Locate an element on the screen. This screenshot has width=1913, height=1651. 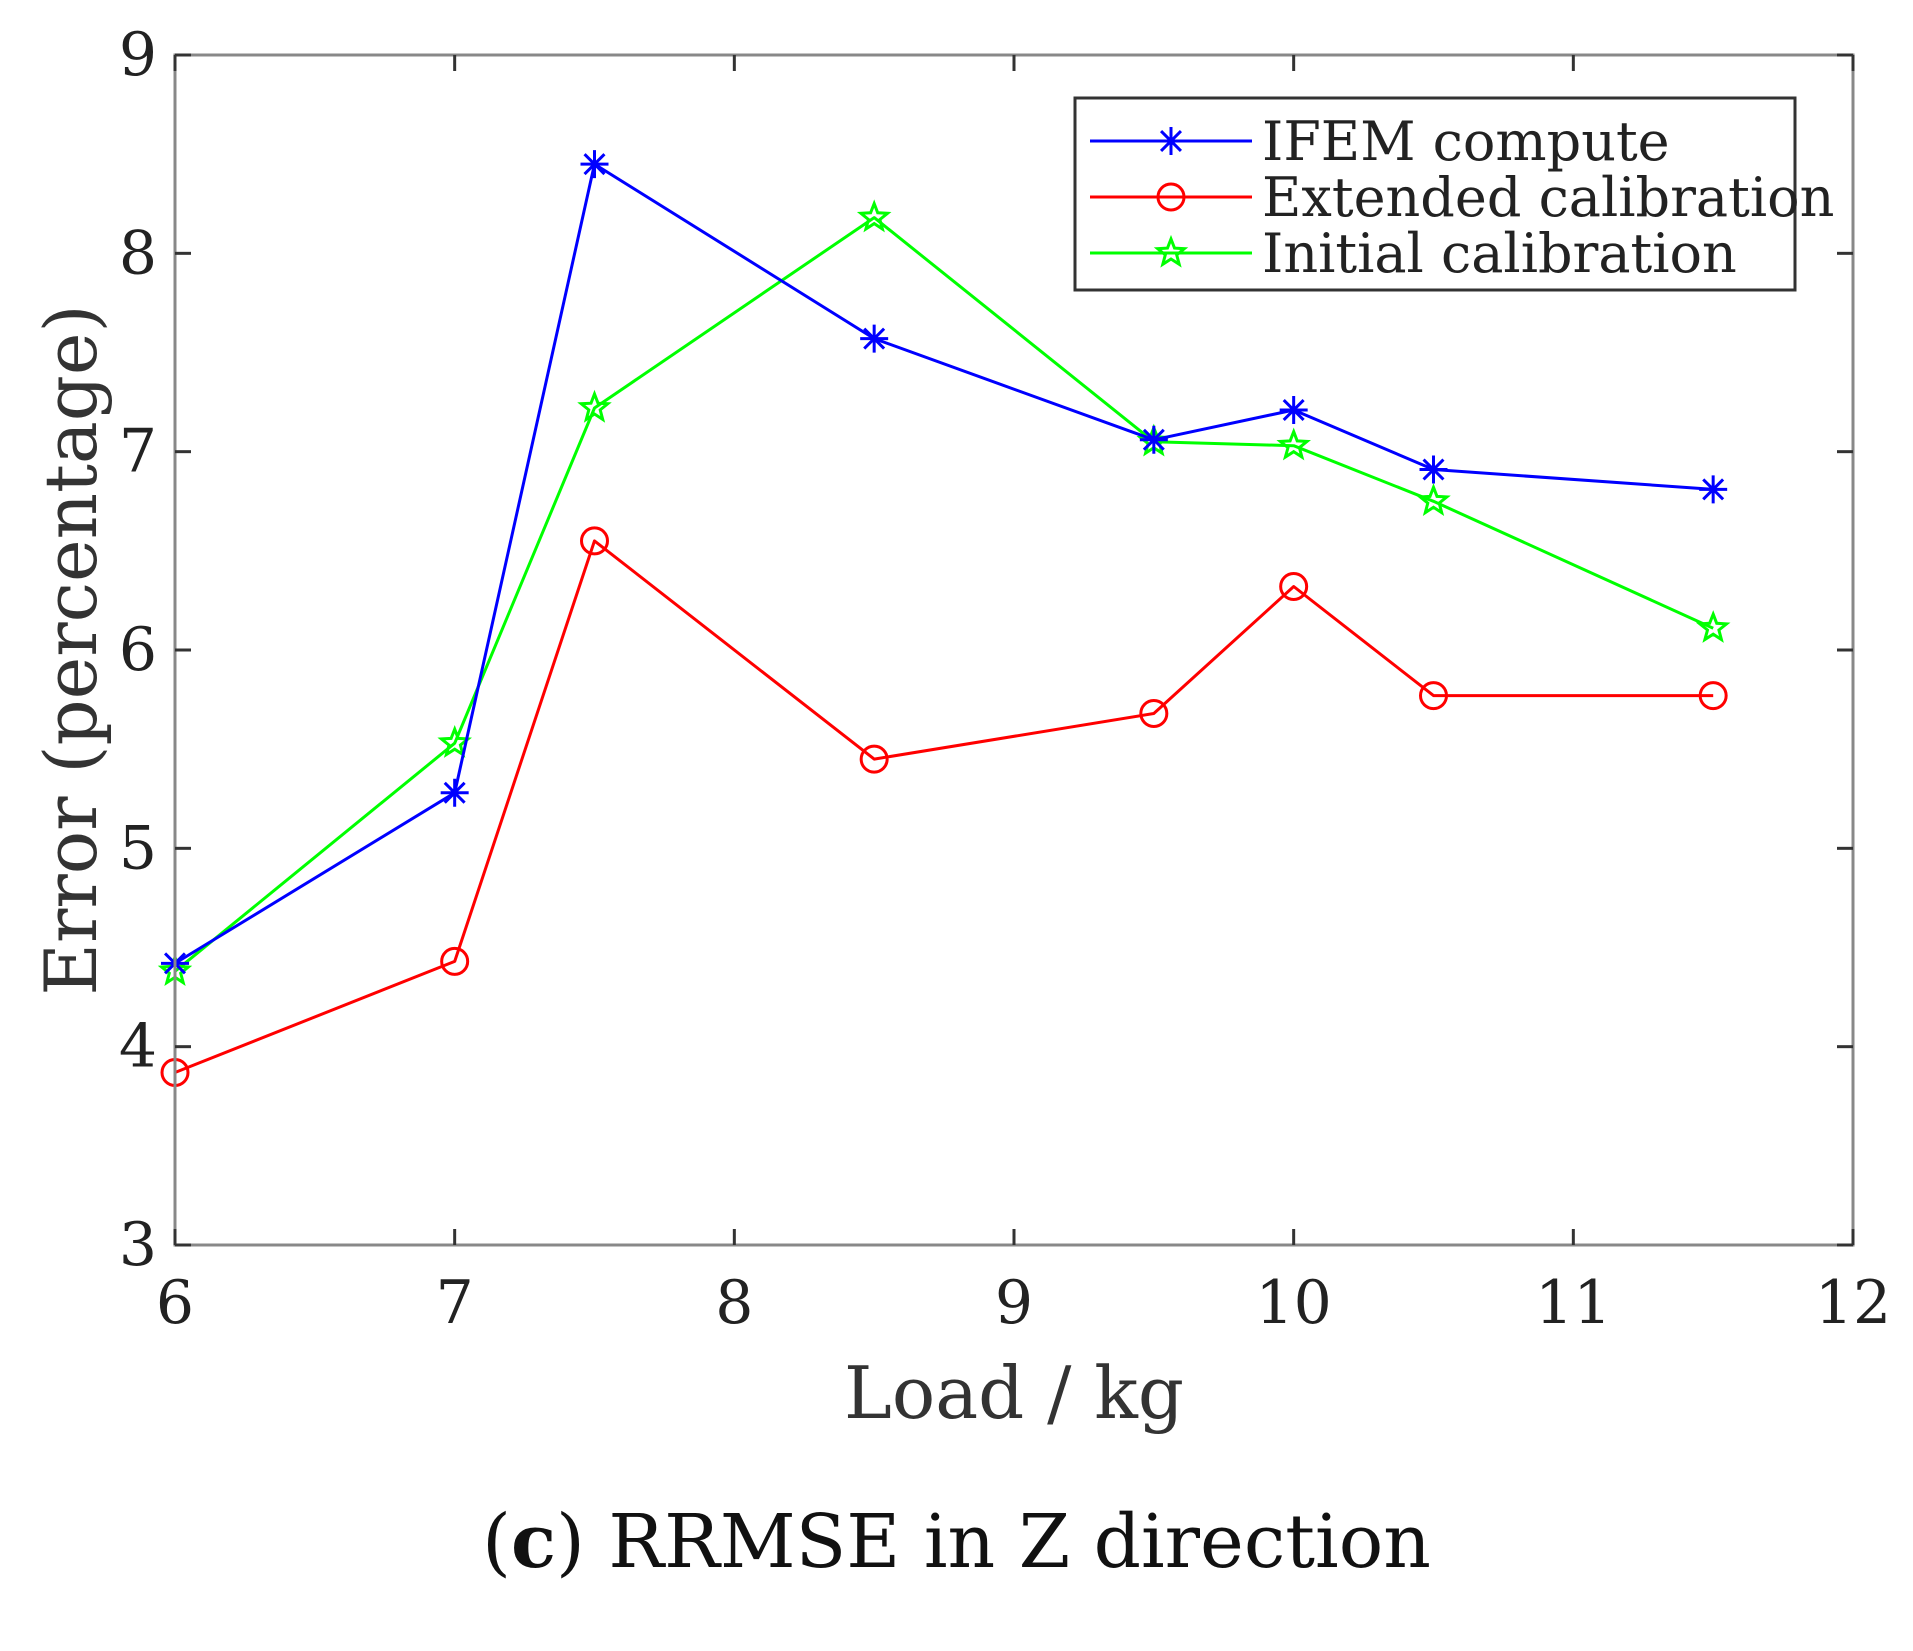
legend-marker-extended-calibration-shape is located at coordinates (1171, 197).